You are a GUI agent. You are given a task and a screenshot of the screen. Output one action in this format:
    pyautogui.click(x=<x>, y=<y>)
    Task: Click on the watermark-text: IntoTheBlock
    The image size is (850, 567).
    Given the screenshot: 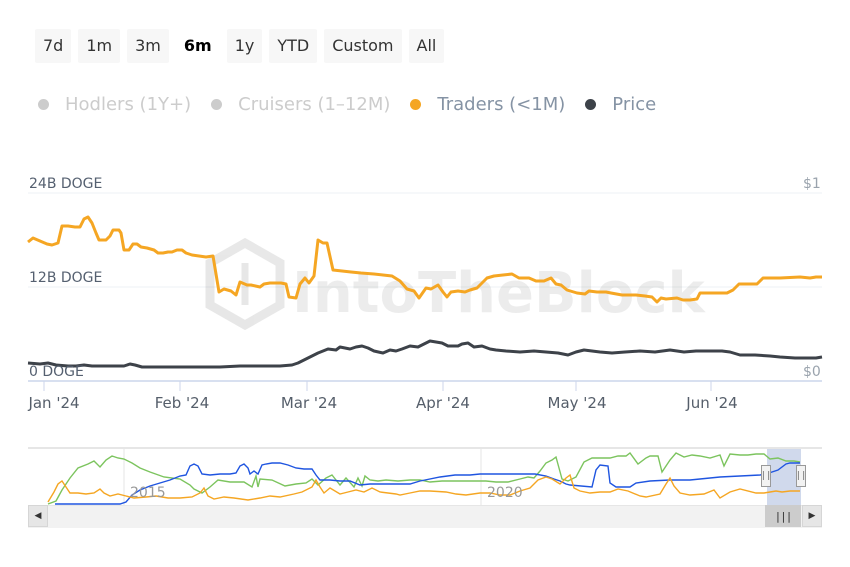 What is the action you would take?
    pyautogui.click(x=499, y=293)
    